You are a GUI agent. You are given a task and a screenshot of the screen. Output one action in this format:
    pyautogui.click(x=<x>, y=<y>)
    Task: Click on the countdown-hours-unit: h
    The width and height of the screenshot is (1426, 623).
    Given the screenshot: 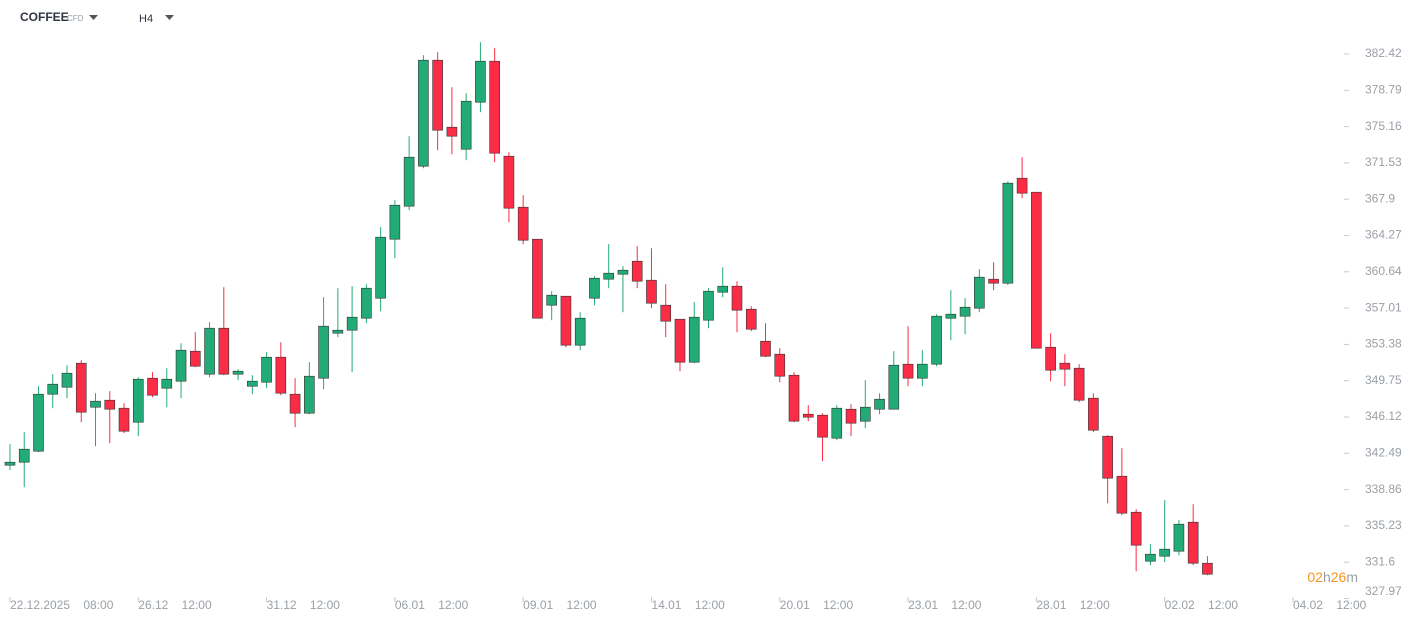 What is the action you would take?
    pyautogui.click(x=1327, y=577)
    